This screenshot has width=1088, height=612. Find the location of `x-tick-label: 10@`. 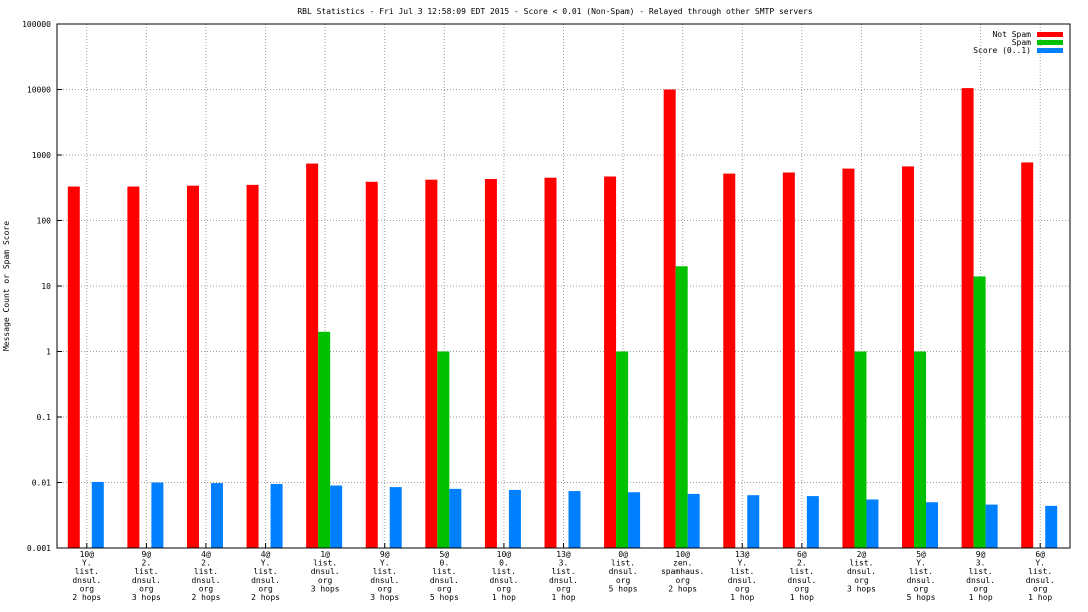

x-tick-label: 10@ is located at coordinates (504, 554).